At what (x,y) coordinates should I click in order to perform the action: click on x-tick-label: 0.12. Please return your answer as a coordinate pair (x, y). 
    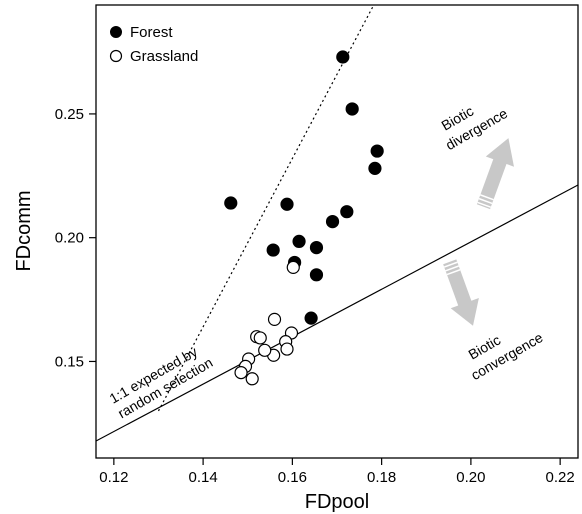
    Looking at the image, I should click on (113, 477).